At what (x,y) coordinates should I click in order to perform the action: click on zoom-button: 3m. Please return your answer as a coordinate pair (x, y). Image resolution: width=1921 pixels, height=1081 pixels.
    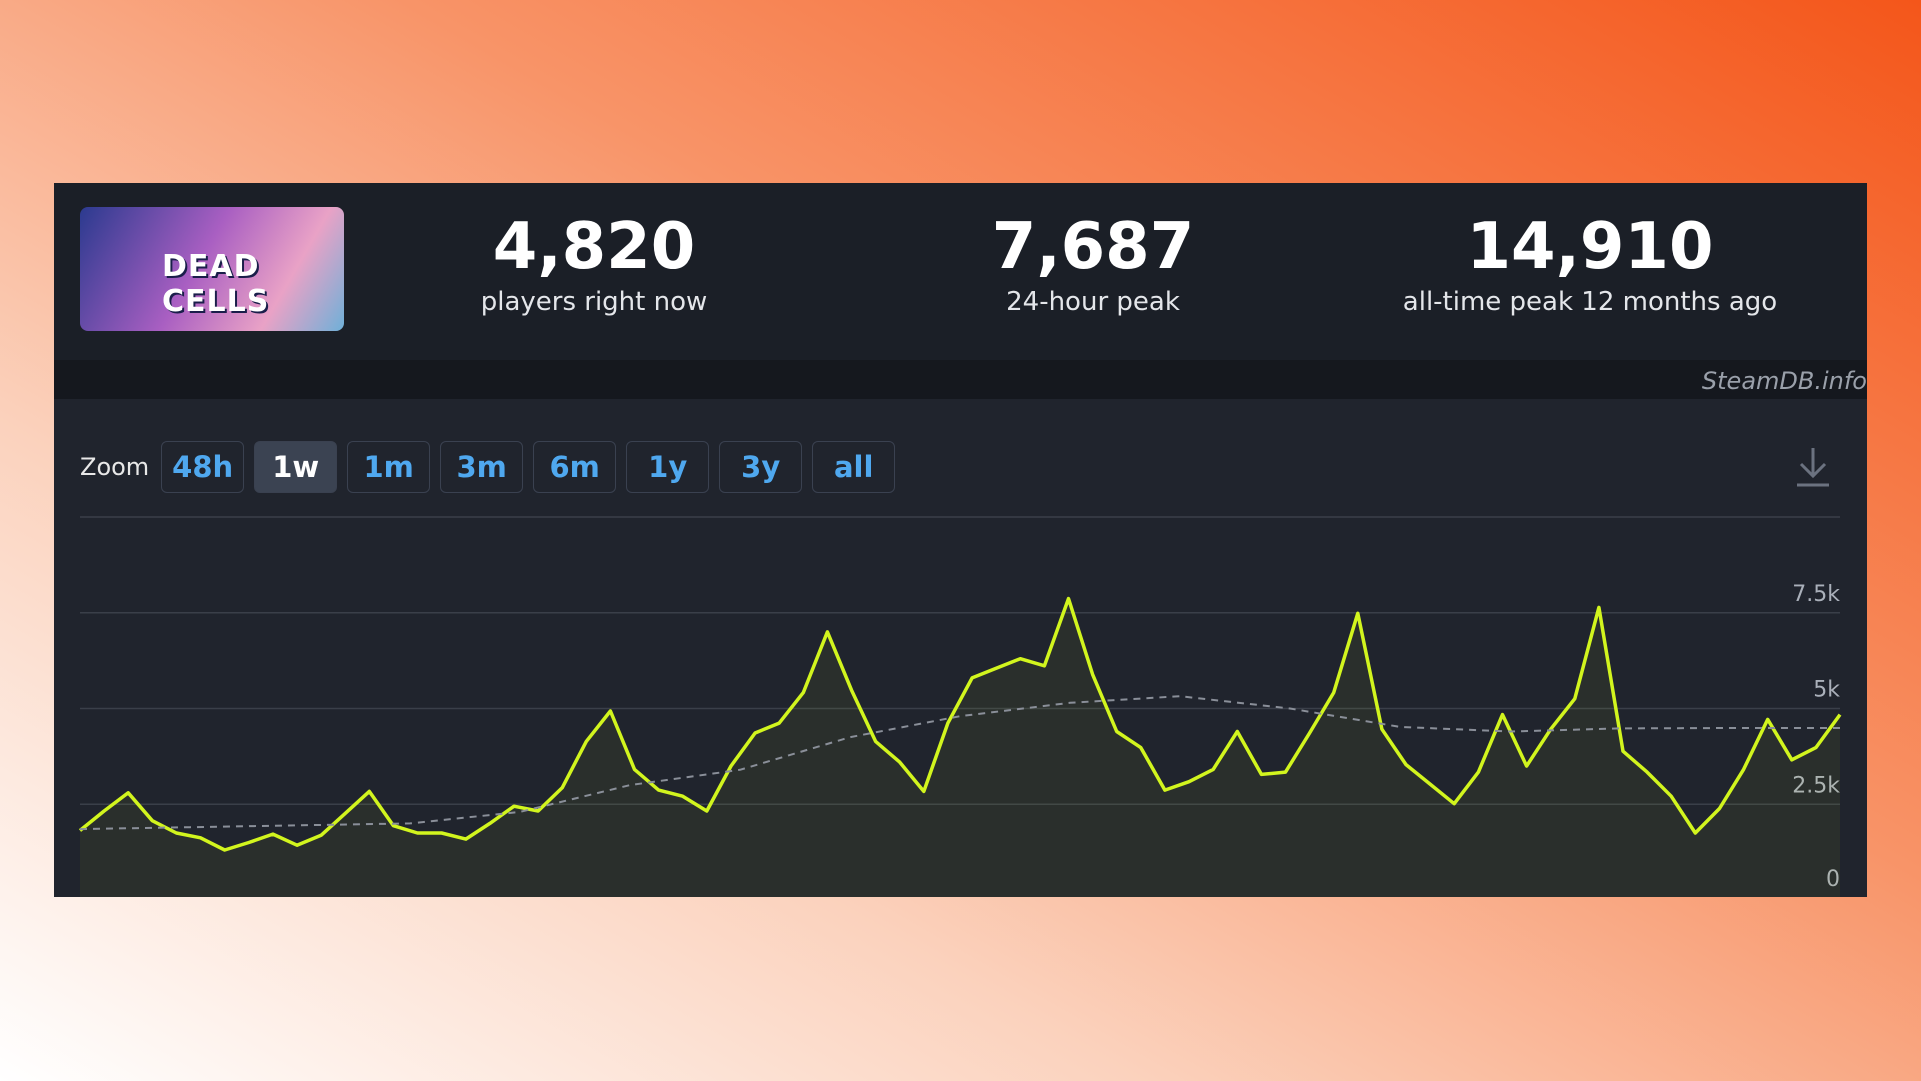
    Looking at the image, I should click on (482, 467).